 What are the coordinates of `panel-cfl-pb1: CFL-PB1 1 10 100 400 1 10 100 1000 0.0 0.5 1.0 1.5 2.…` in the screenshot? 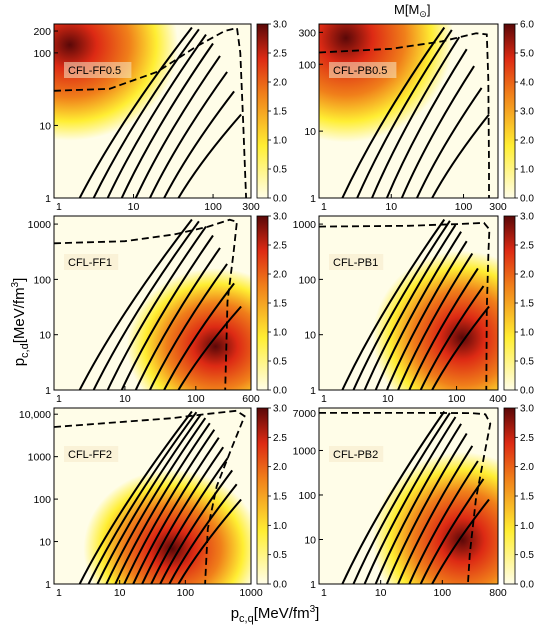 It's located at (414, 309).